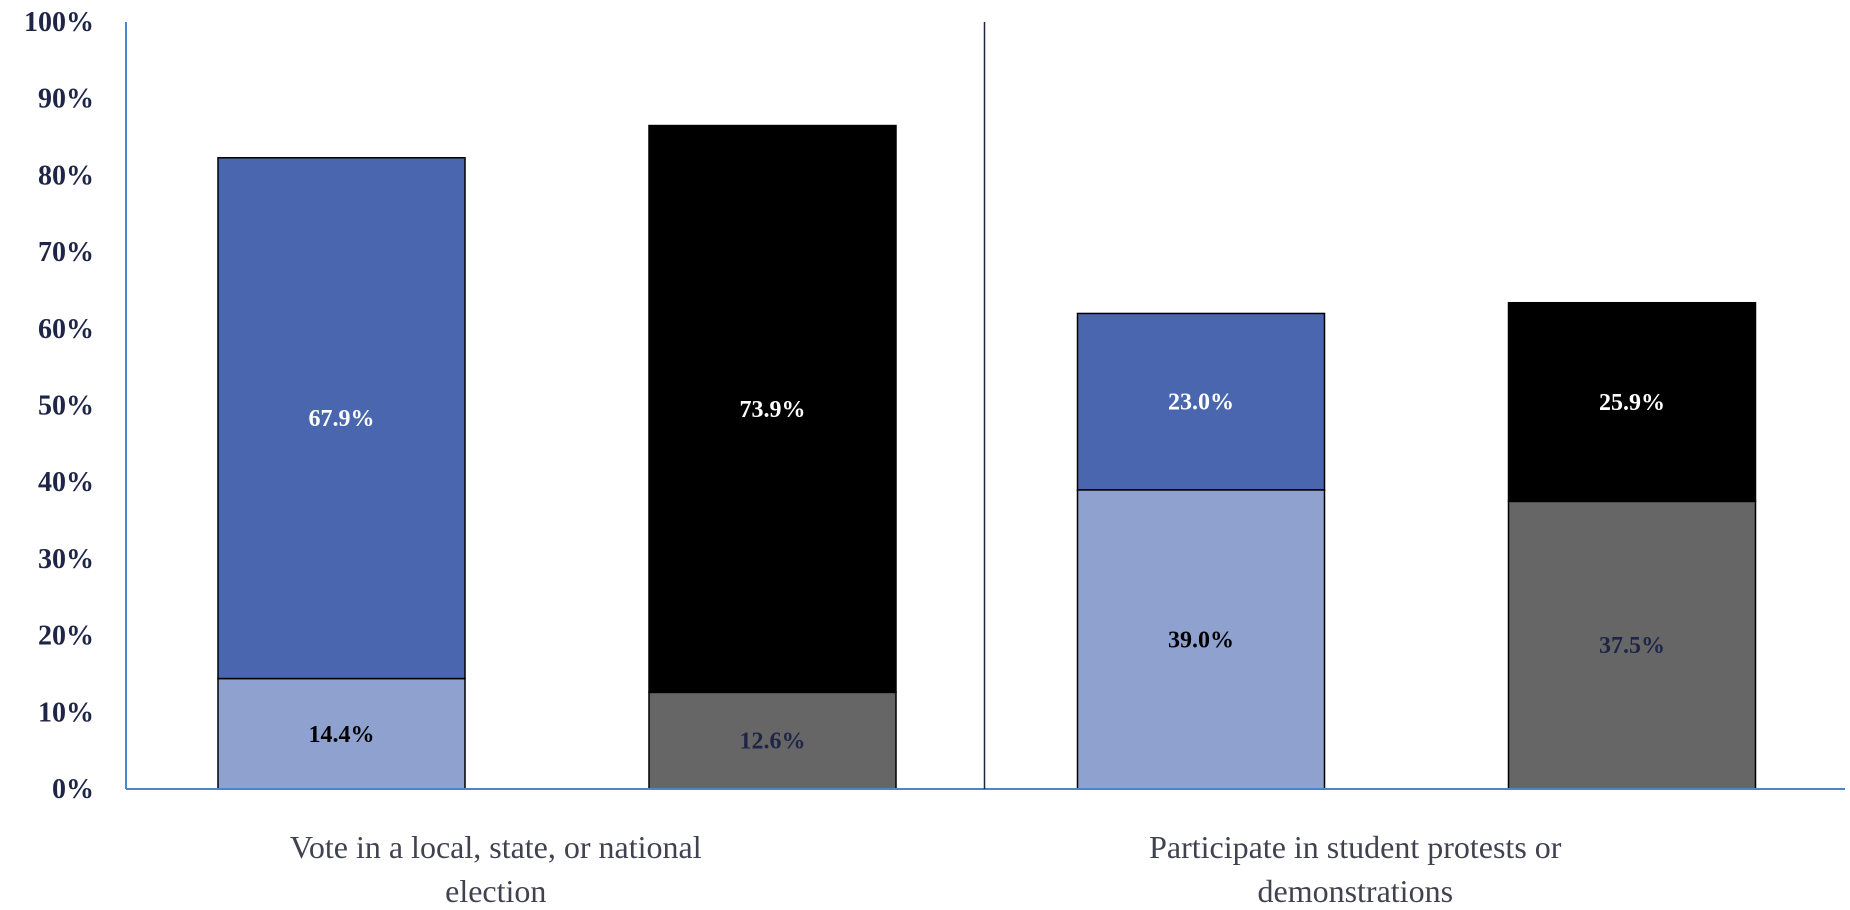  I want to click on x-category-label: election, so click(495, 891).